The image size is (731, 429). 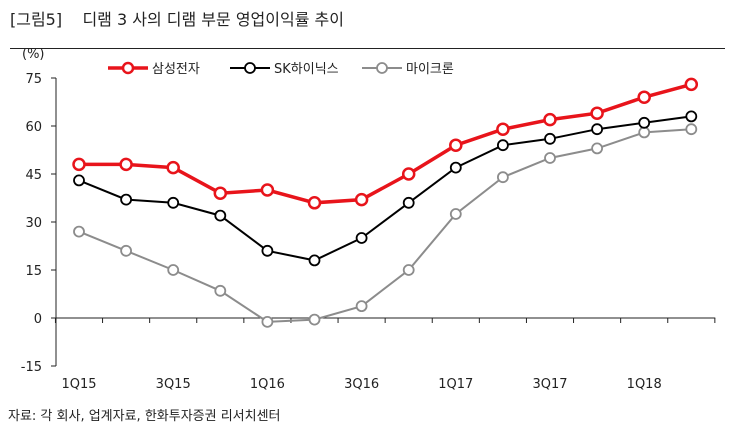 What do you see at coordinates (36, 19) in the screenshot?
I see `figure-label: [그림5]` at bounding box center [36, 19].